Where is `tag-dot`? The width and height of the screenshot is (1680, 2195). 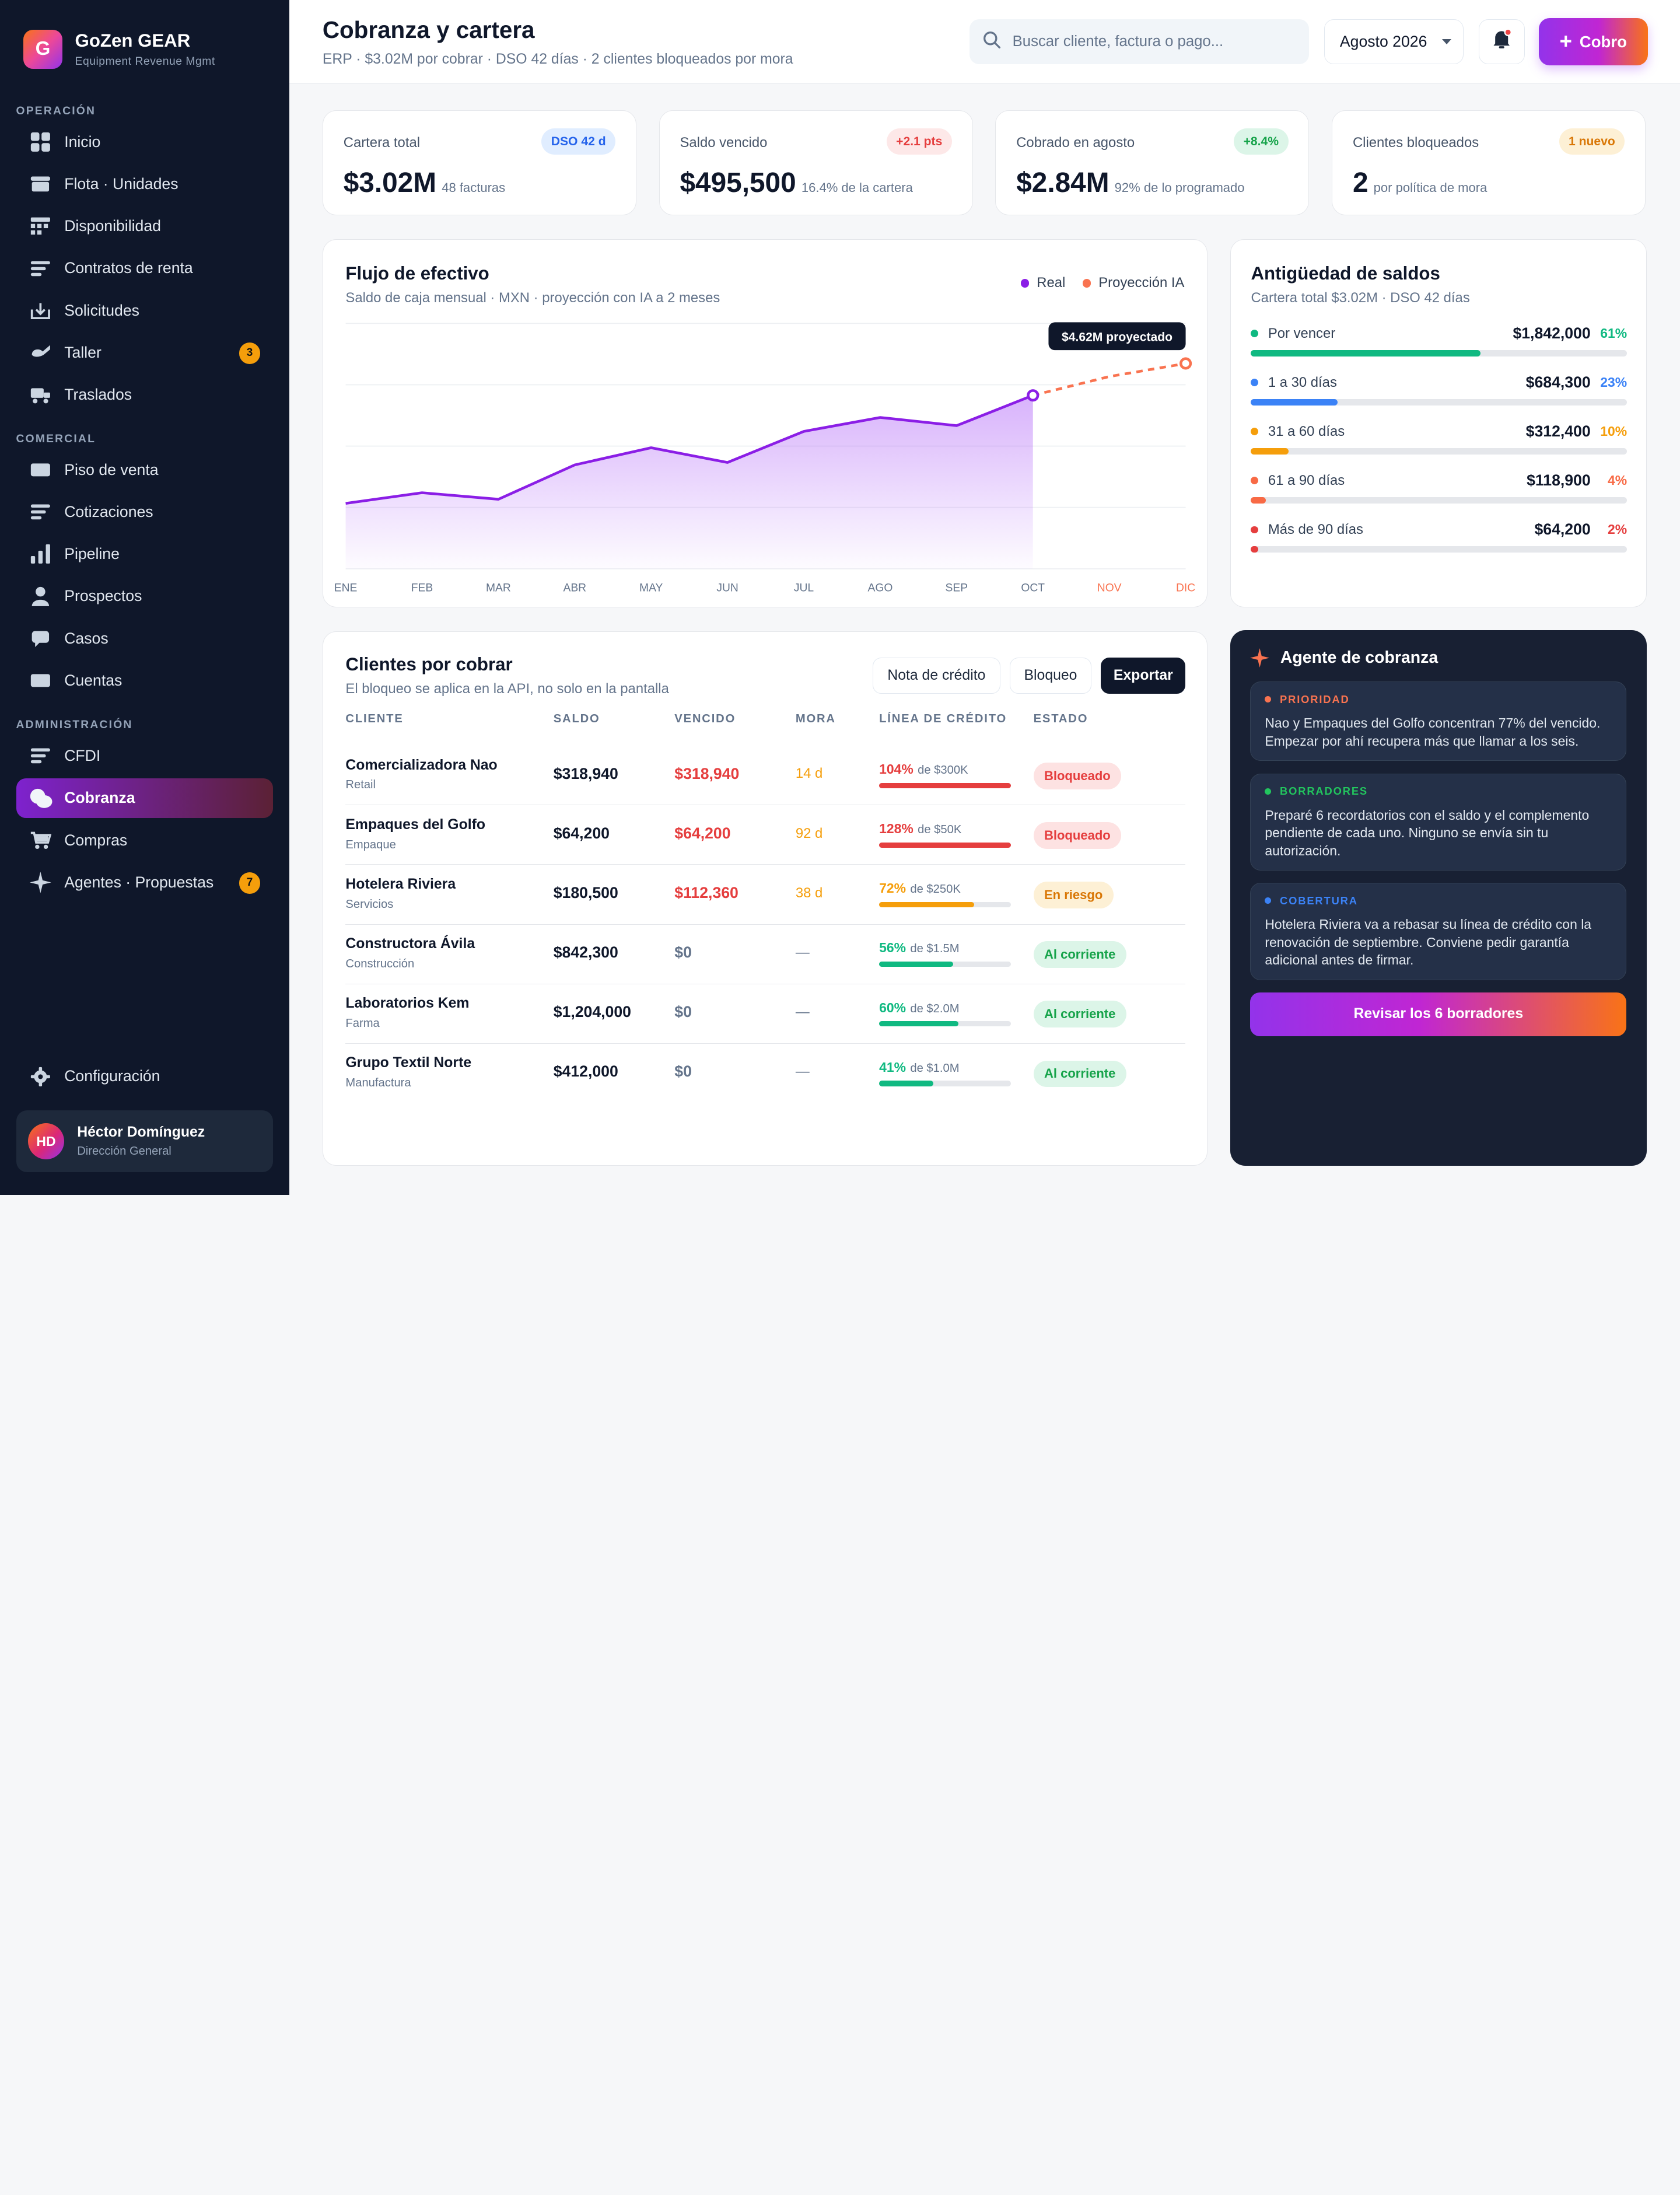 tag-dot is located at coordinates (1268, 699).